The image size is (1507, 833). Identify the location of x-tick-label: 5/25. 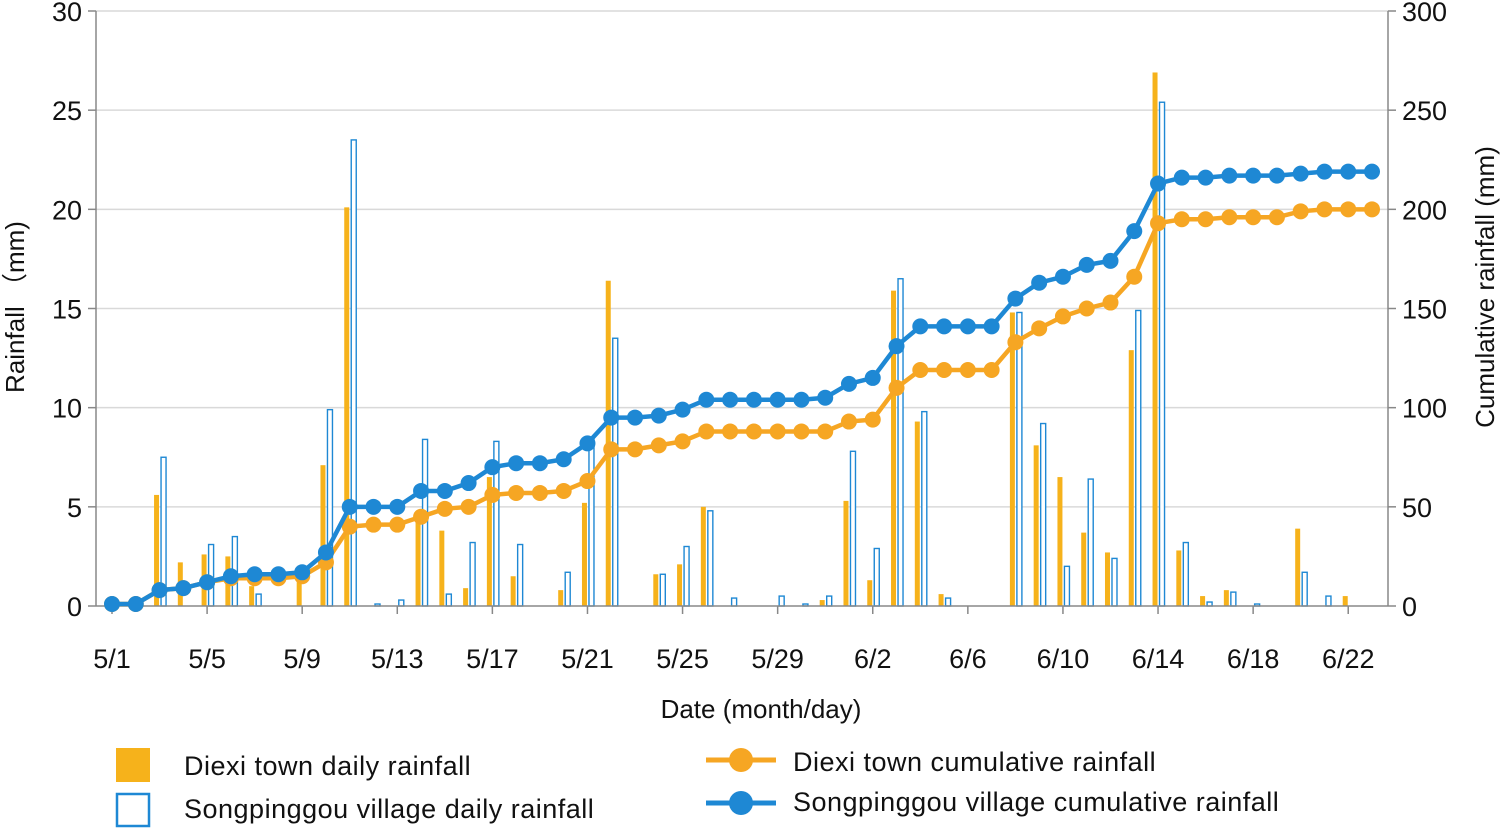
(682, 659).